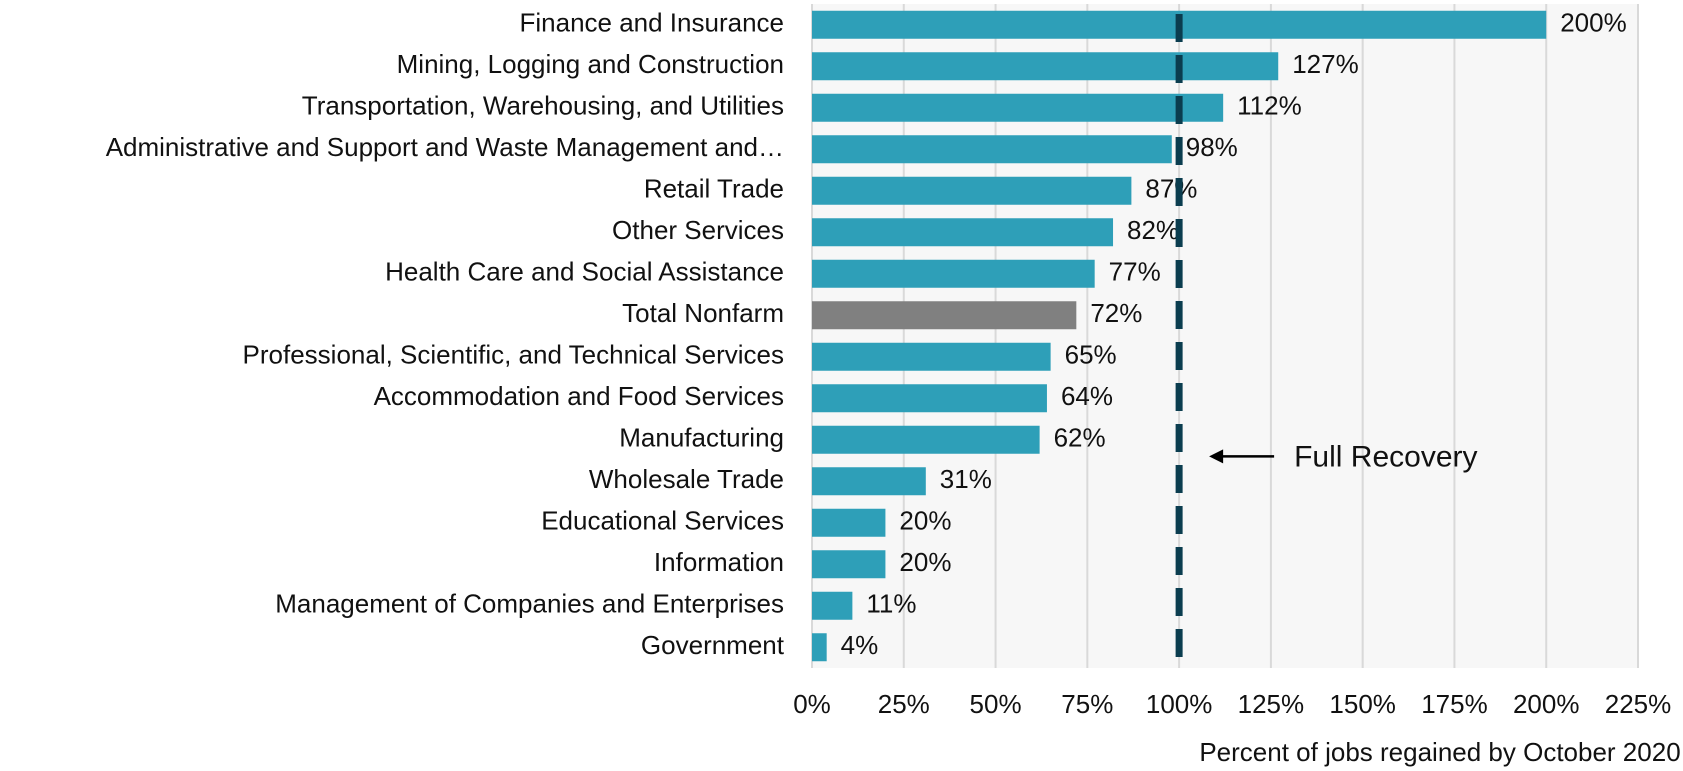  What do you see at coordinates (662, 521) in the screenshot?
I see `y-tick-label: Educational Services` at bounding box center [662, 521].